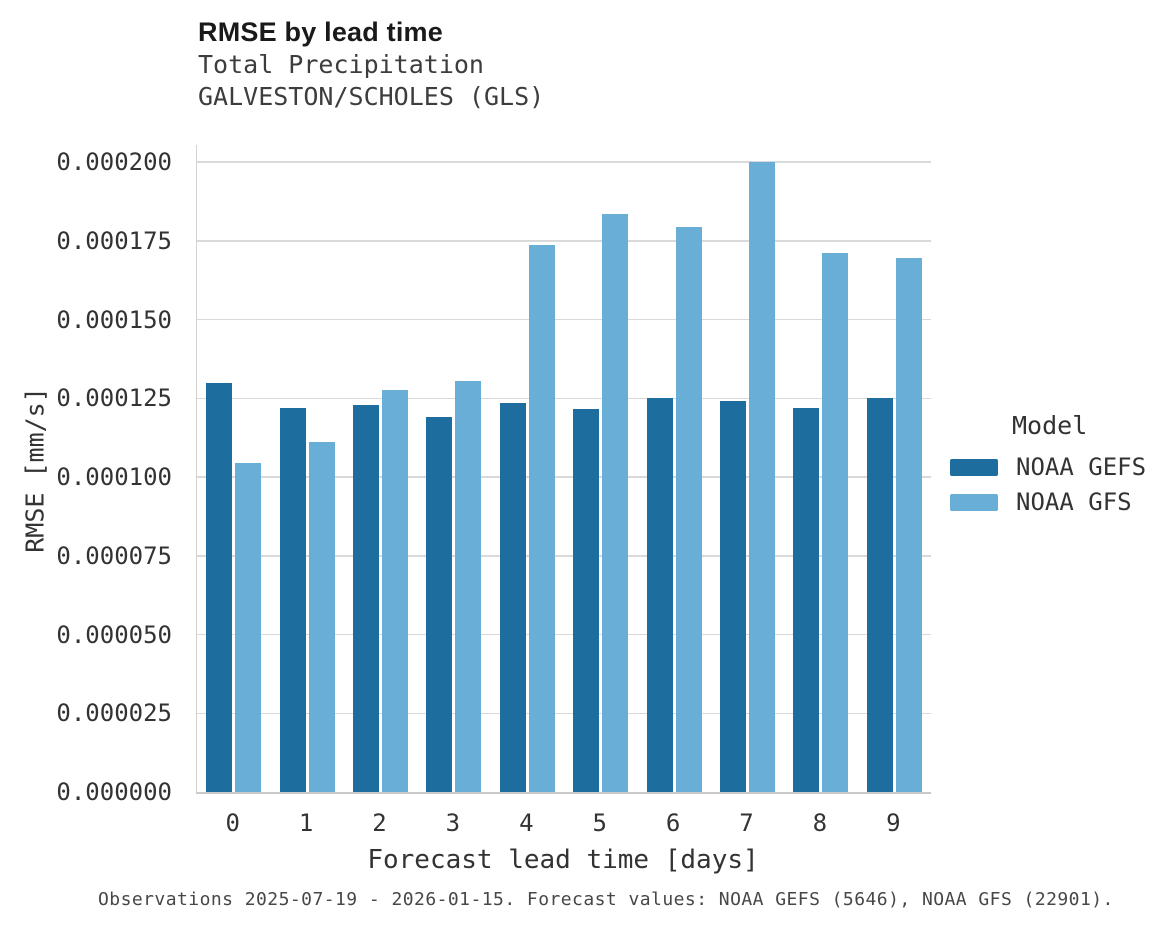 The height and width of the screenshot is (928, 1172). I want to click on legend-title: Model, so click(1050, 425).